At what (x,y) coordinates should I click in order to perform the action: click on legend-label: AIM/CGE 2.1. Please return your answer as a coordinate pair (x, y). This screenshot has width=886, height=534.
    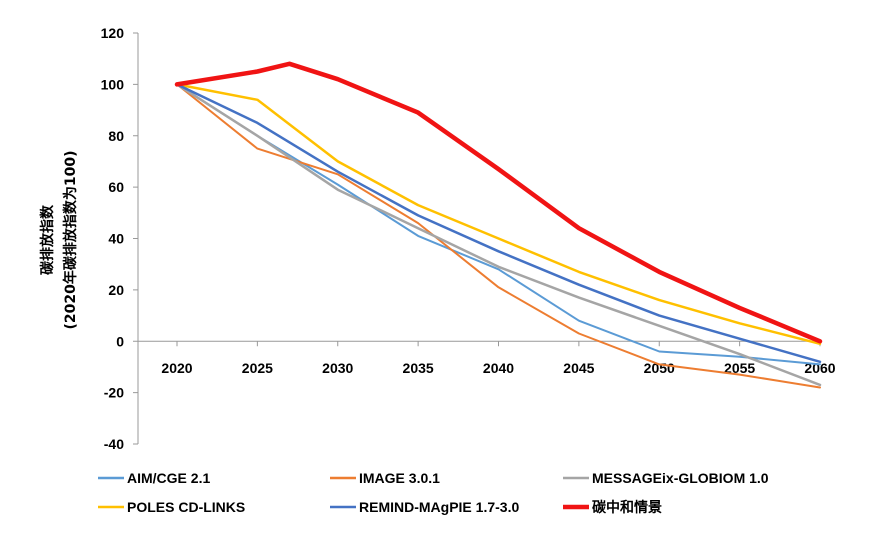
    Looking at the image, I should click on (168, 478).